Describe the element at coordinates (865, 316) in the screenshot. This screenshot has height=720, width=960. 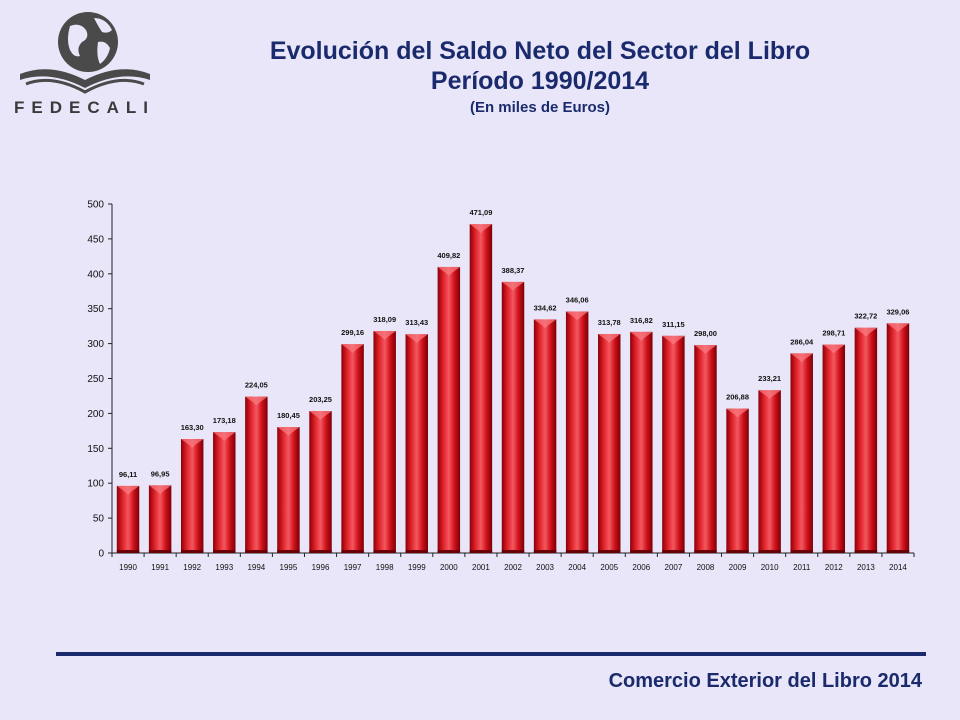
I see `data-label: 322,72` at that location.